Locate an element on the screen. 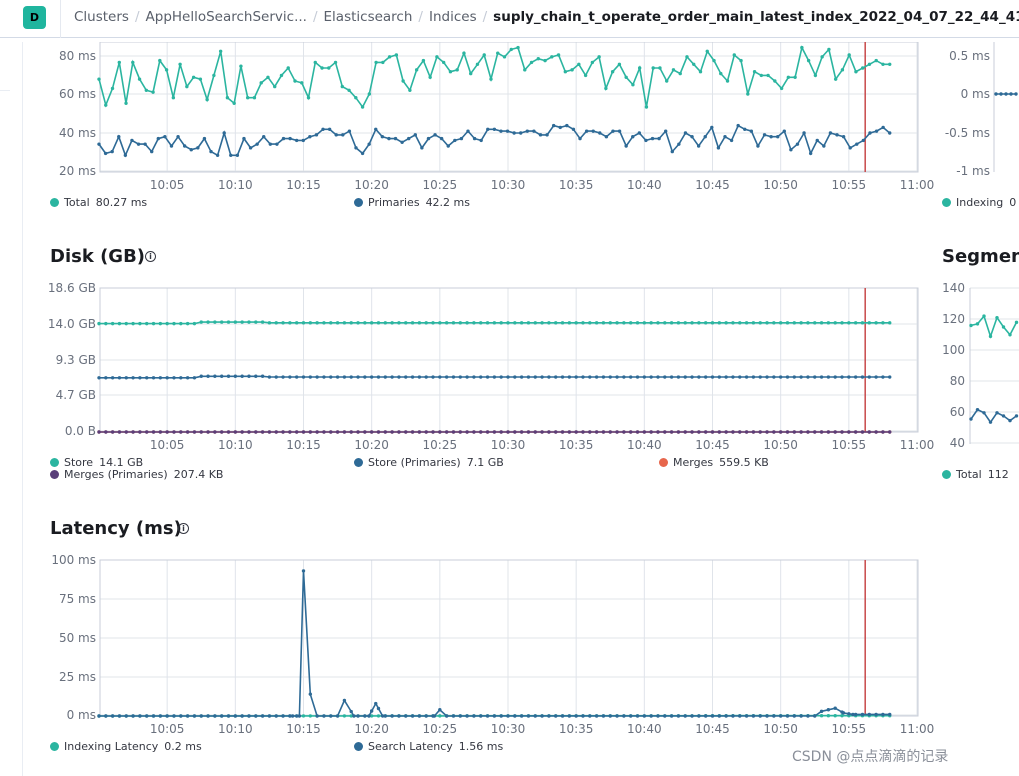 The height and width of the screenshot is (776, 1019). x-tick-label: 10:20 is located at coordinates (371, 445).